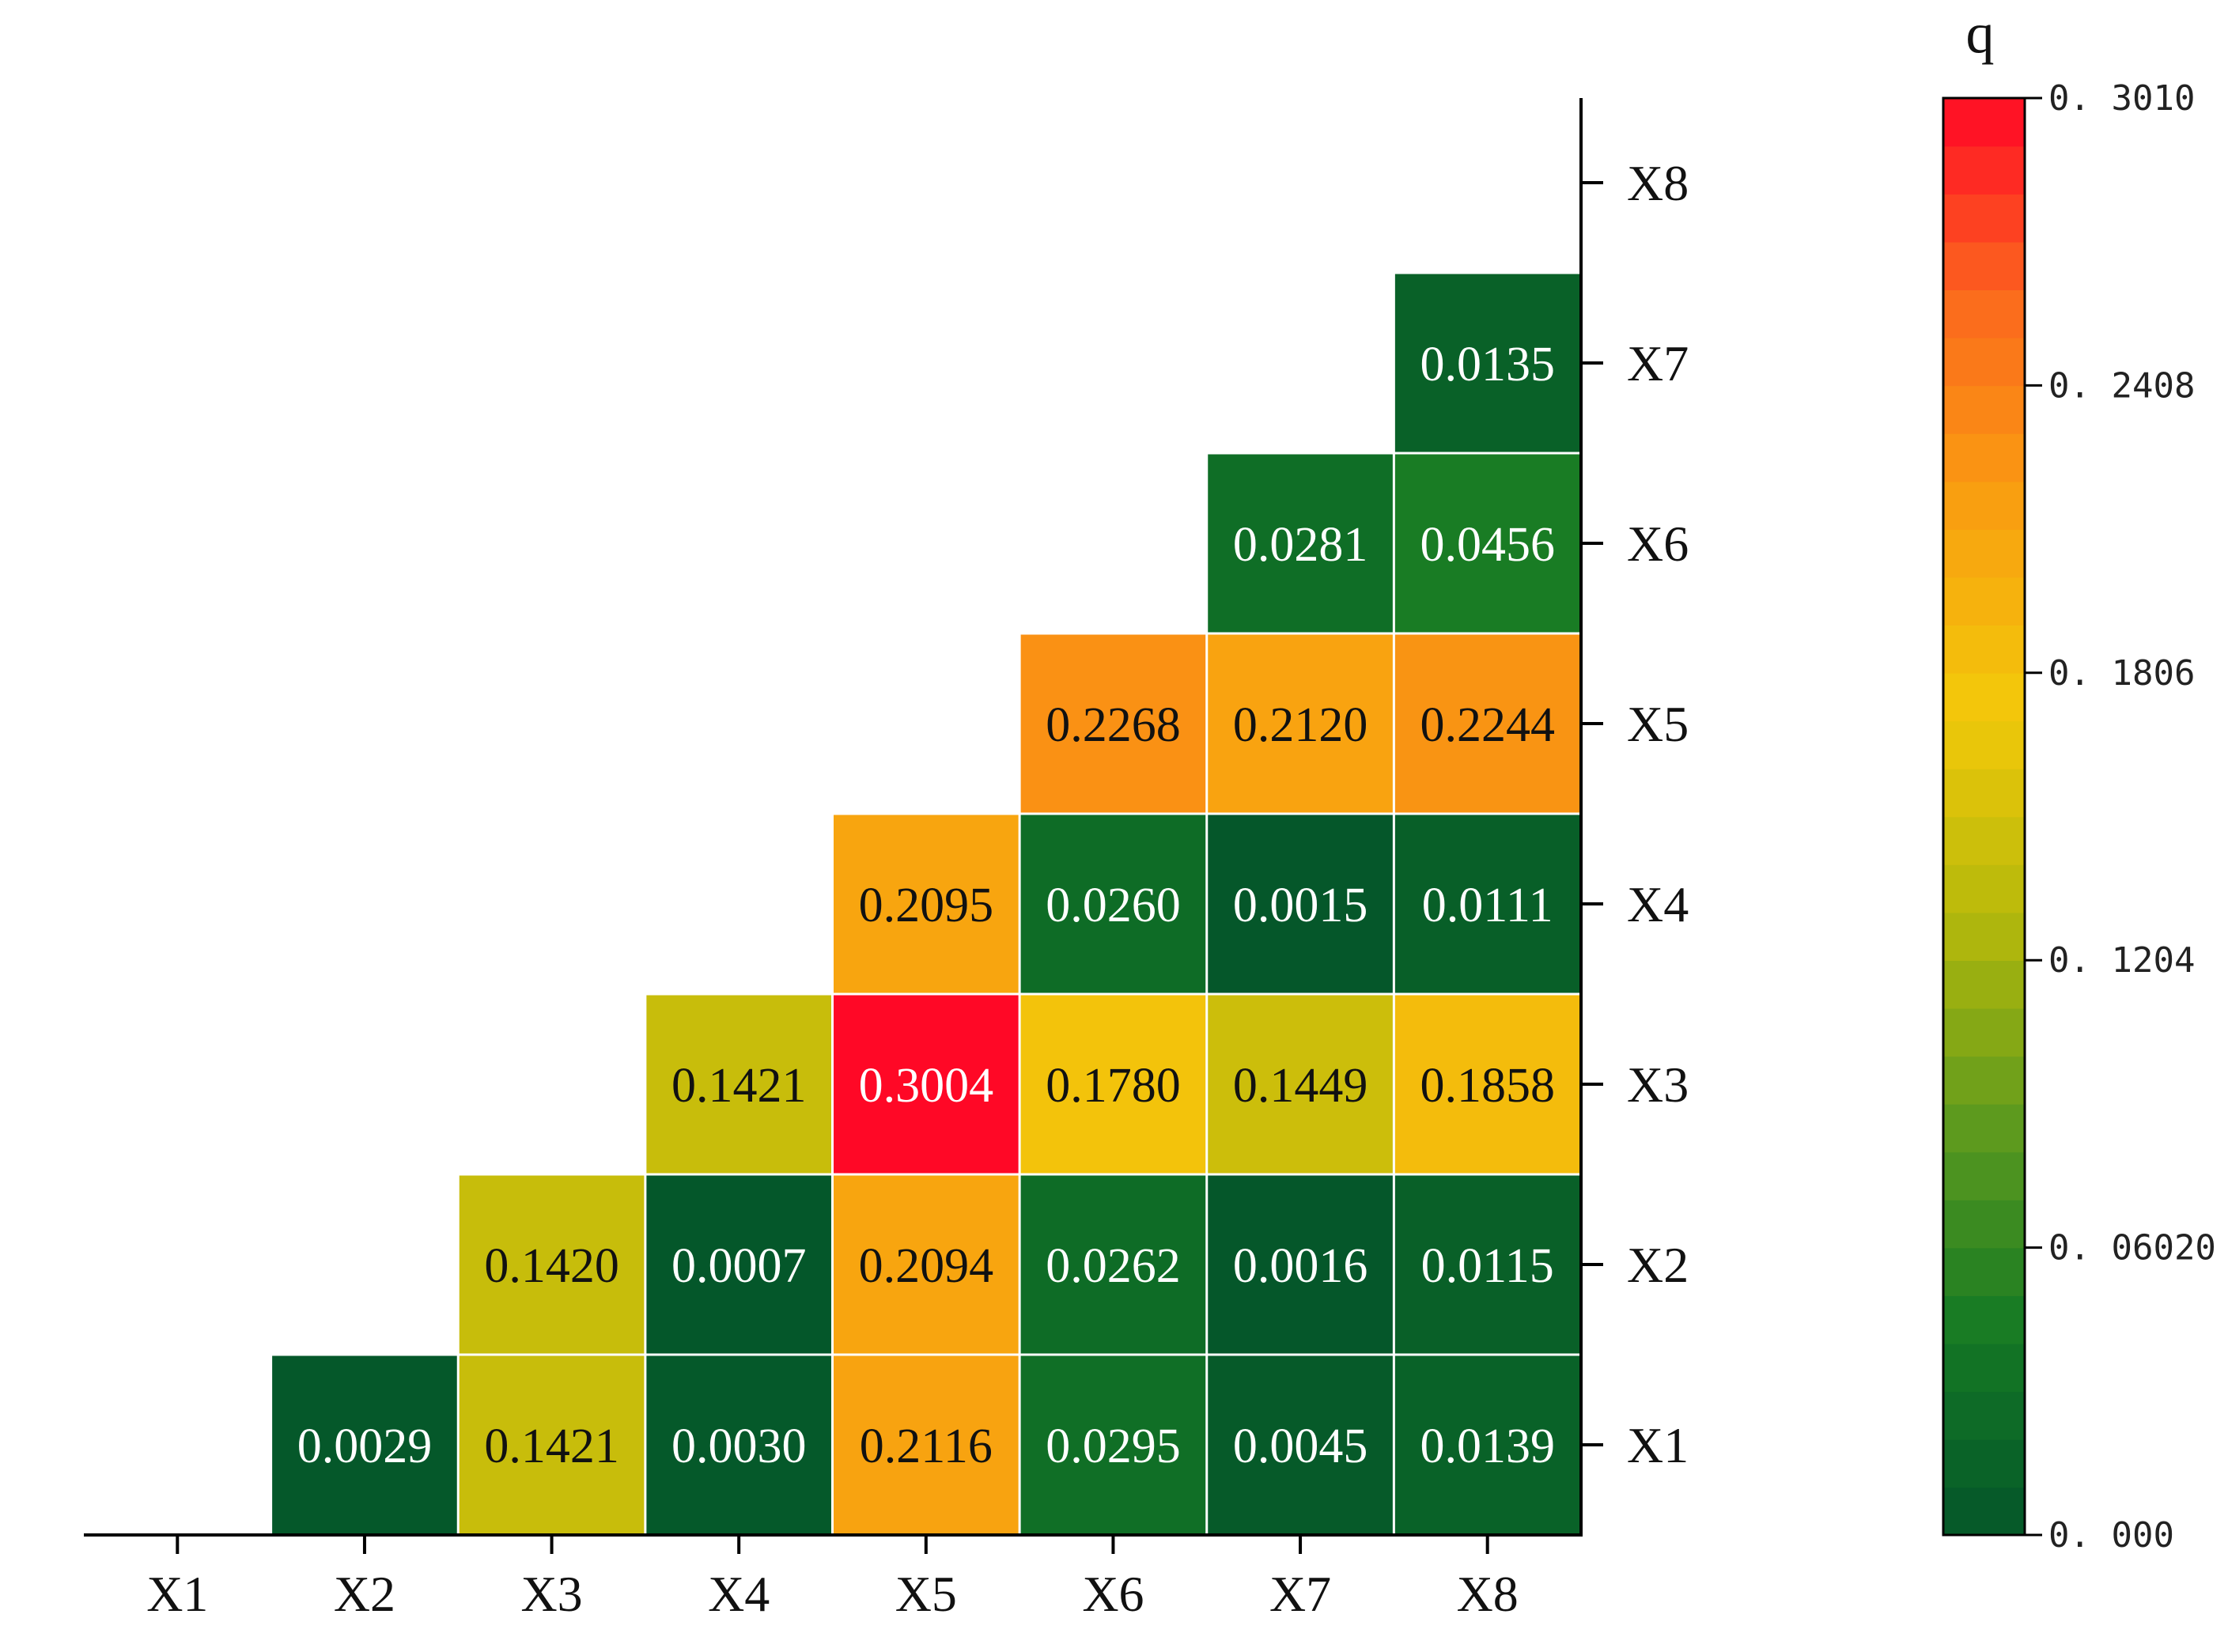 This screenshot has height=1652, width=2228. Describe the element at coordinates (739, 1594) in the screenshot. I see `x-tick-label: X4` at that location.